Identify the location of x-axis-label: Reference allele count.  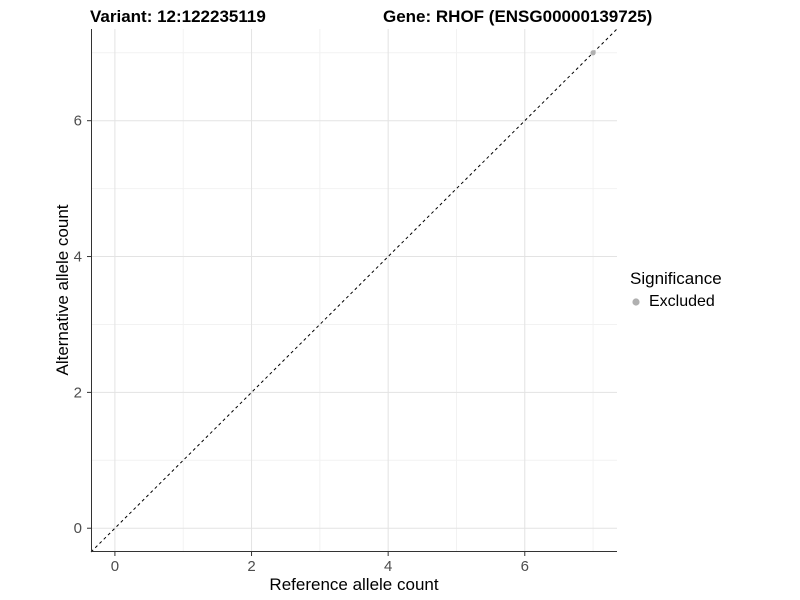
(354, 584).